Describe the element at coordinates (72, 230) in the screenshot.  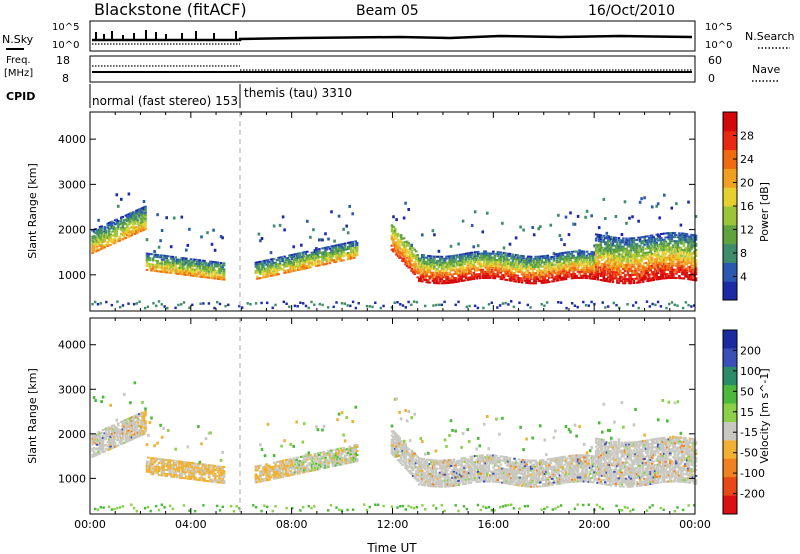
I see `y-tick-label: 2000` at that location.